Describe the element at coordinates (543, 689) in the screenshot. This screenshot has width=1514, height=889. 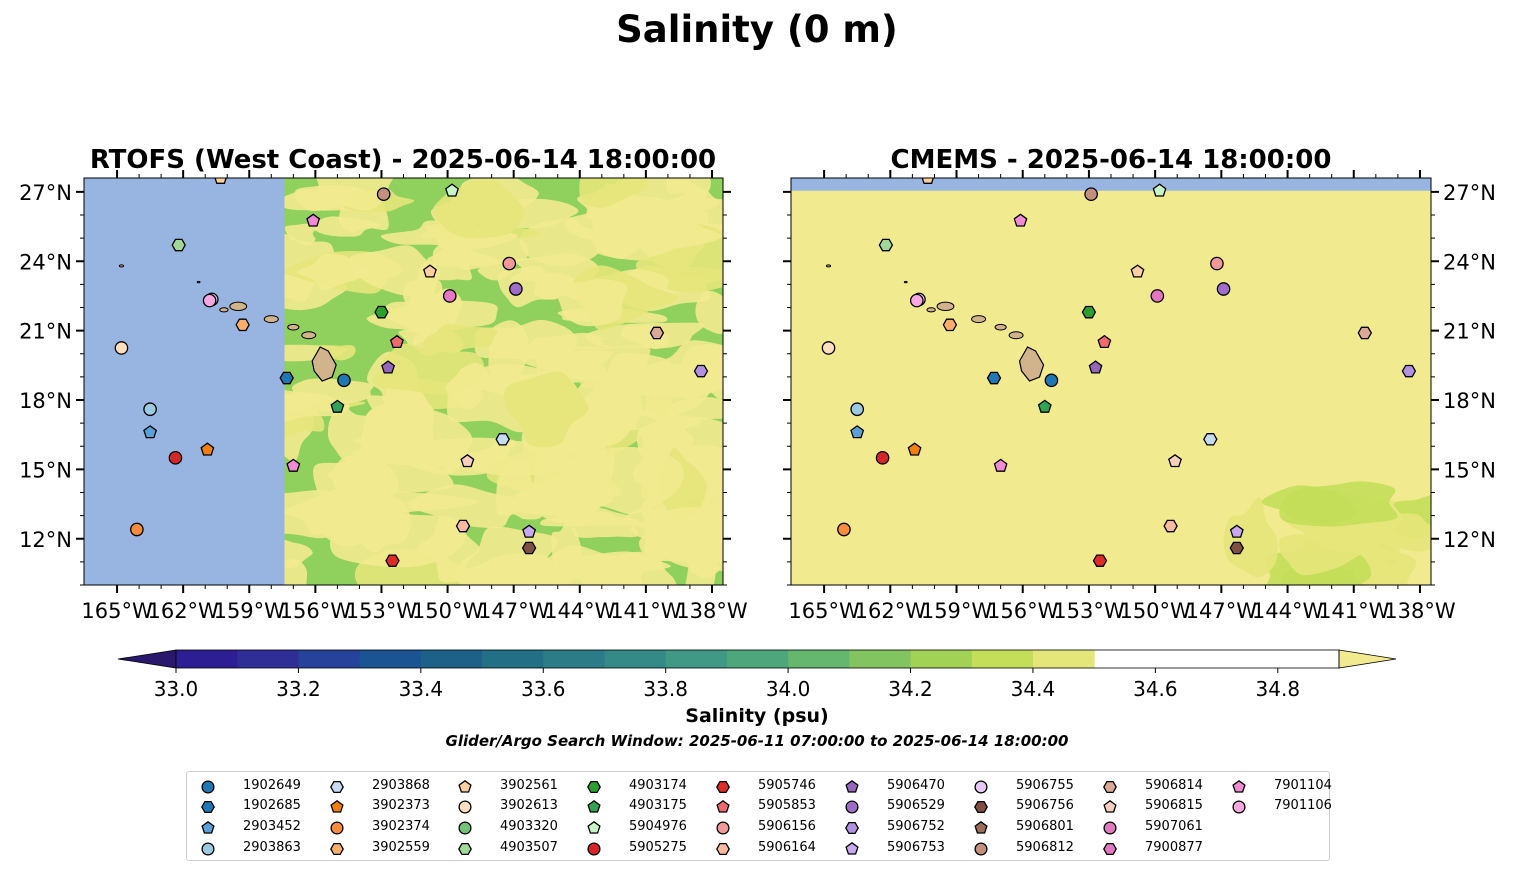
I see `colorbar-tick-label: 33.6` at that location.